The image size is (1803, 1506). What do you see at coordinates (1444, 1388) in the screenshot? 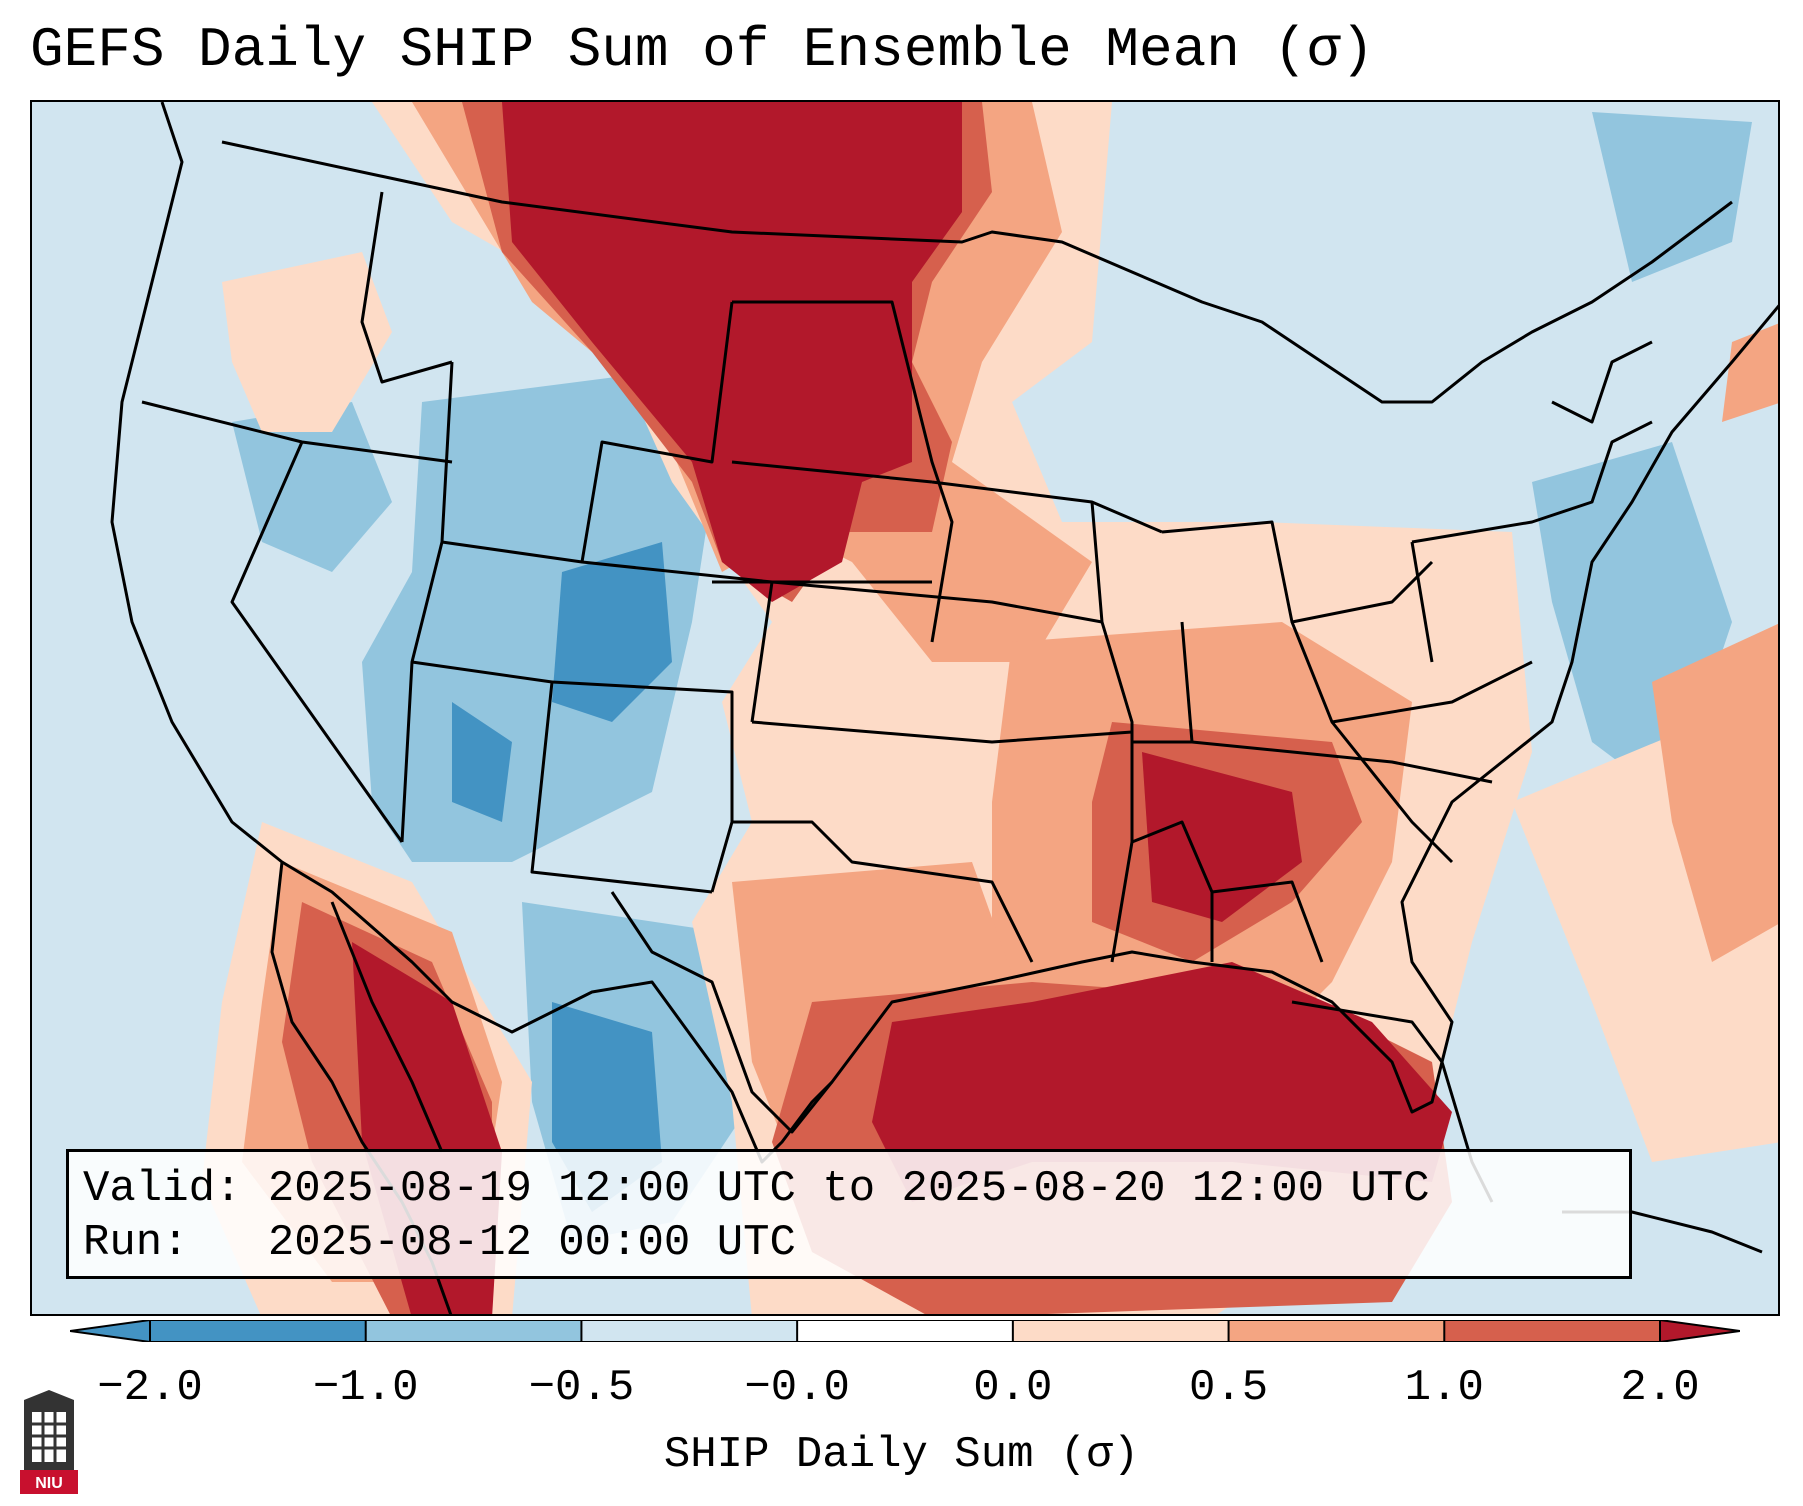
I see `colorbar-tick-label: 1.0` at bounding box center [1444, 1388].